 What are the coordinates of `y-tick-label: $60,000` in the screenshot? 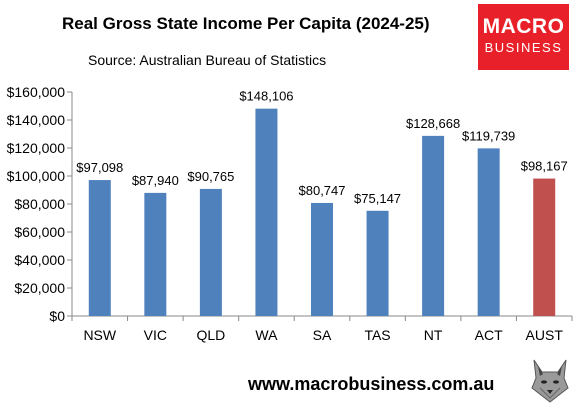 It's located at (39, 232).